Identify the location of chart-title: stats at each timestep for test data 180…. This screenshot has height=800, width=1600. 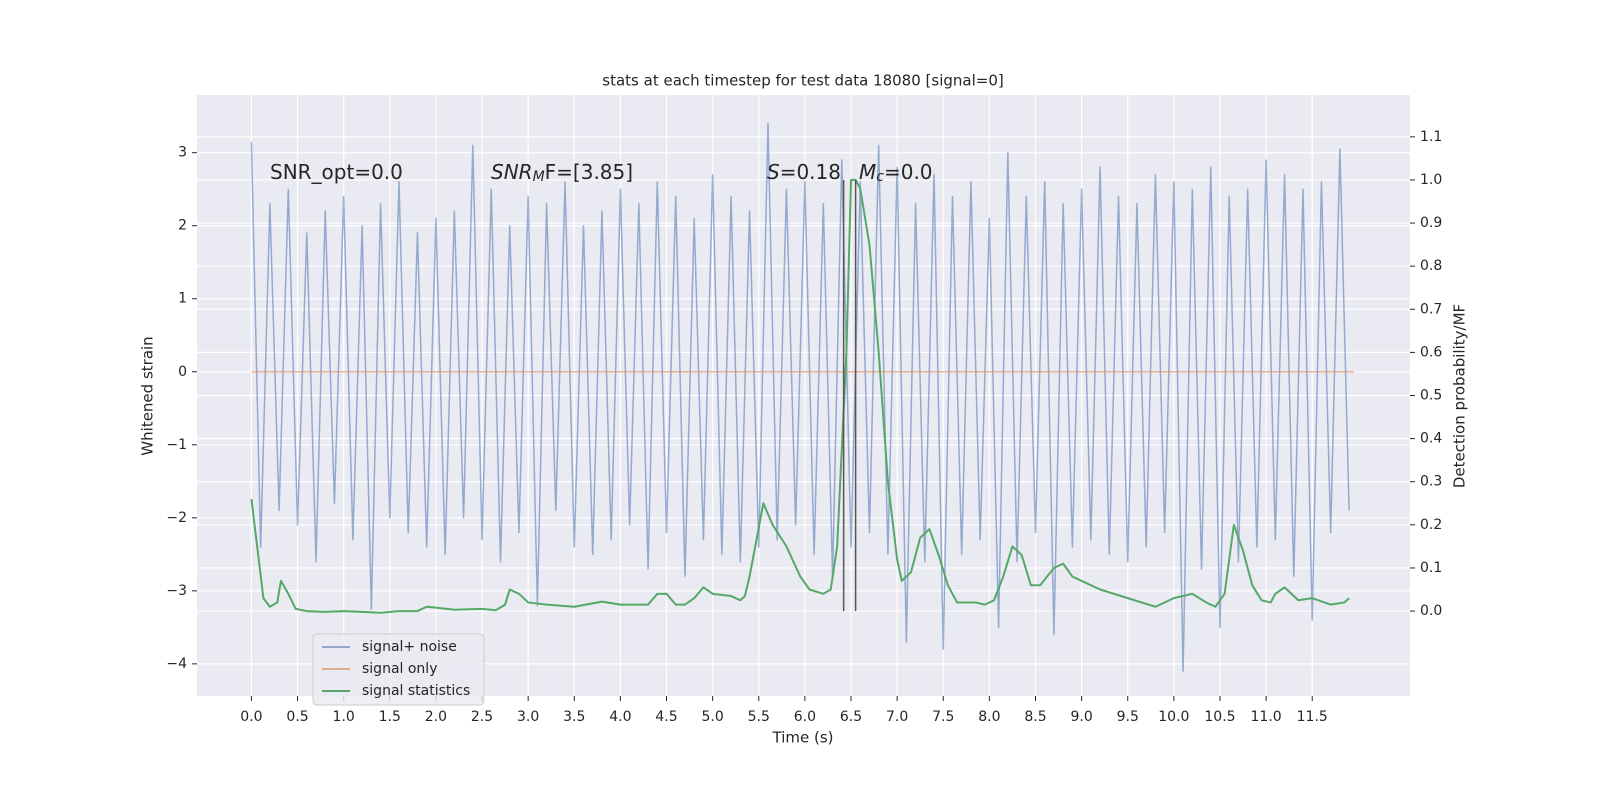
(802, 81).